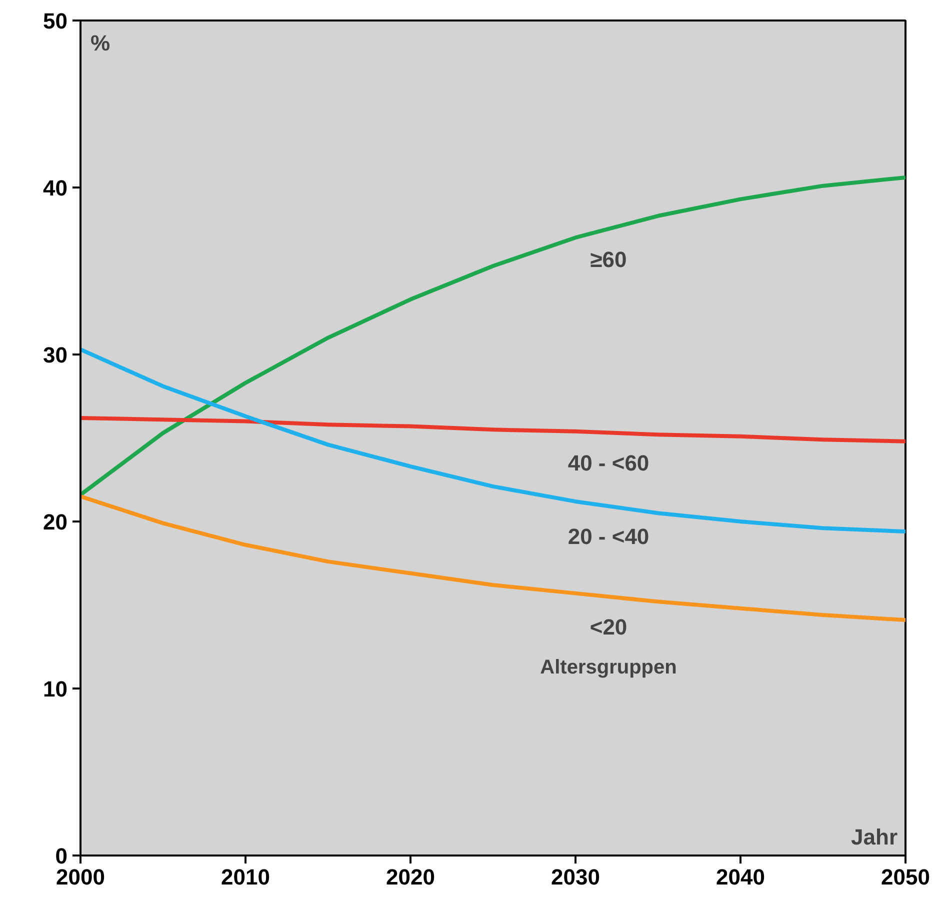 Image resolution: width=949 pixels, height=922 pixels. I want to click on y-tick-label: 20, so click(55, 522).